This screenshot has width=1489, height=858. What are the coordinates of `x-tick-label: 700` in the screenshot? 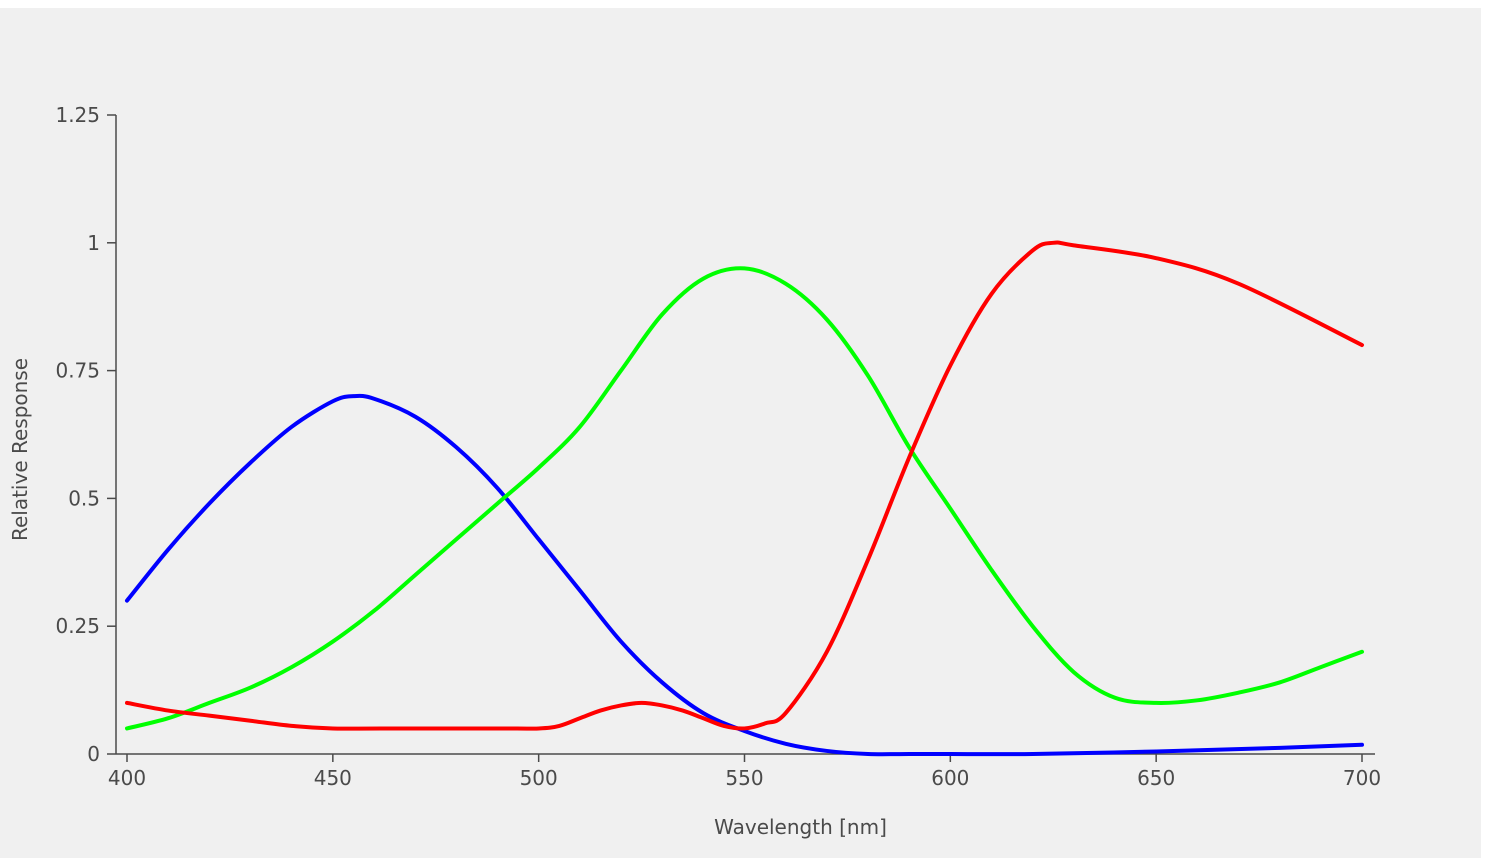 It's located at (1362, 778).